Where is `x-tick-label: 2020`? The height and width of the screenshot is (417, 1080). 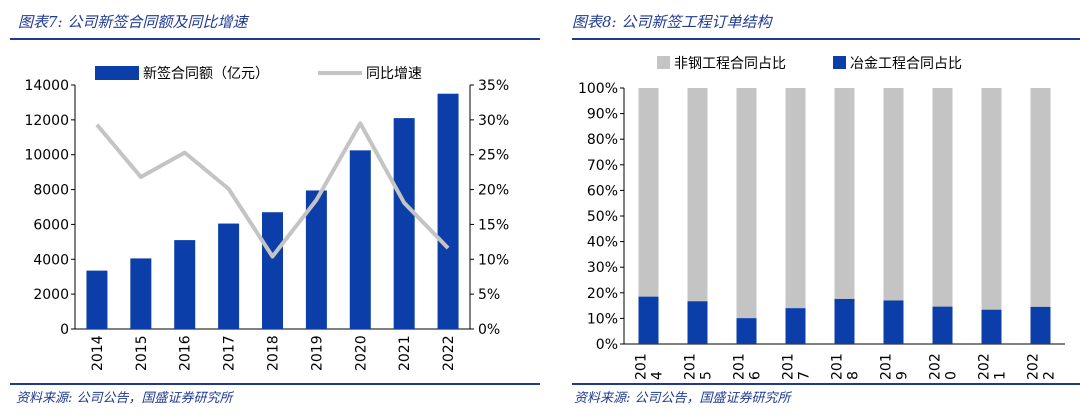 x-tick-label: 2020 is located at coordinates (361, 353).